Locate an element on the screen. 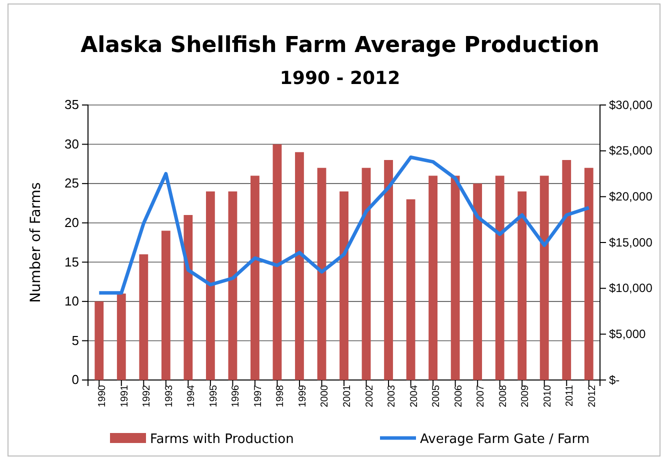 Image resolution: width=663 pixels, height=459 pixels. x-tick-label: 2007 is located at coordinates (481, 396).